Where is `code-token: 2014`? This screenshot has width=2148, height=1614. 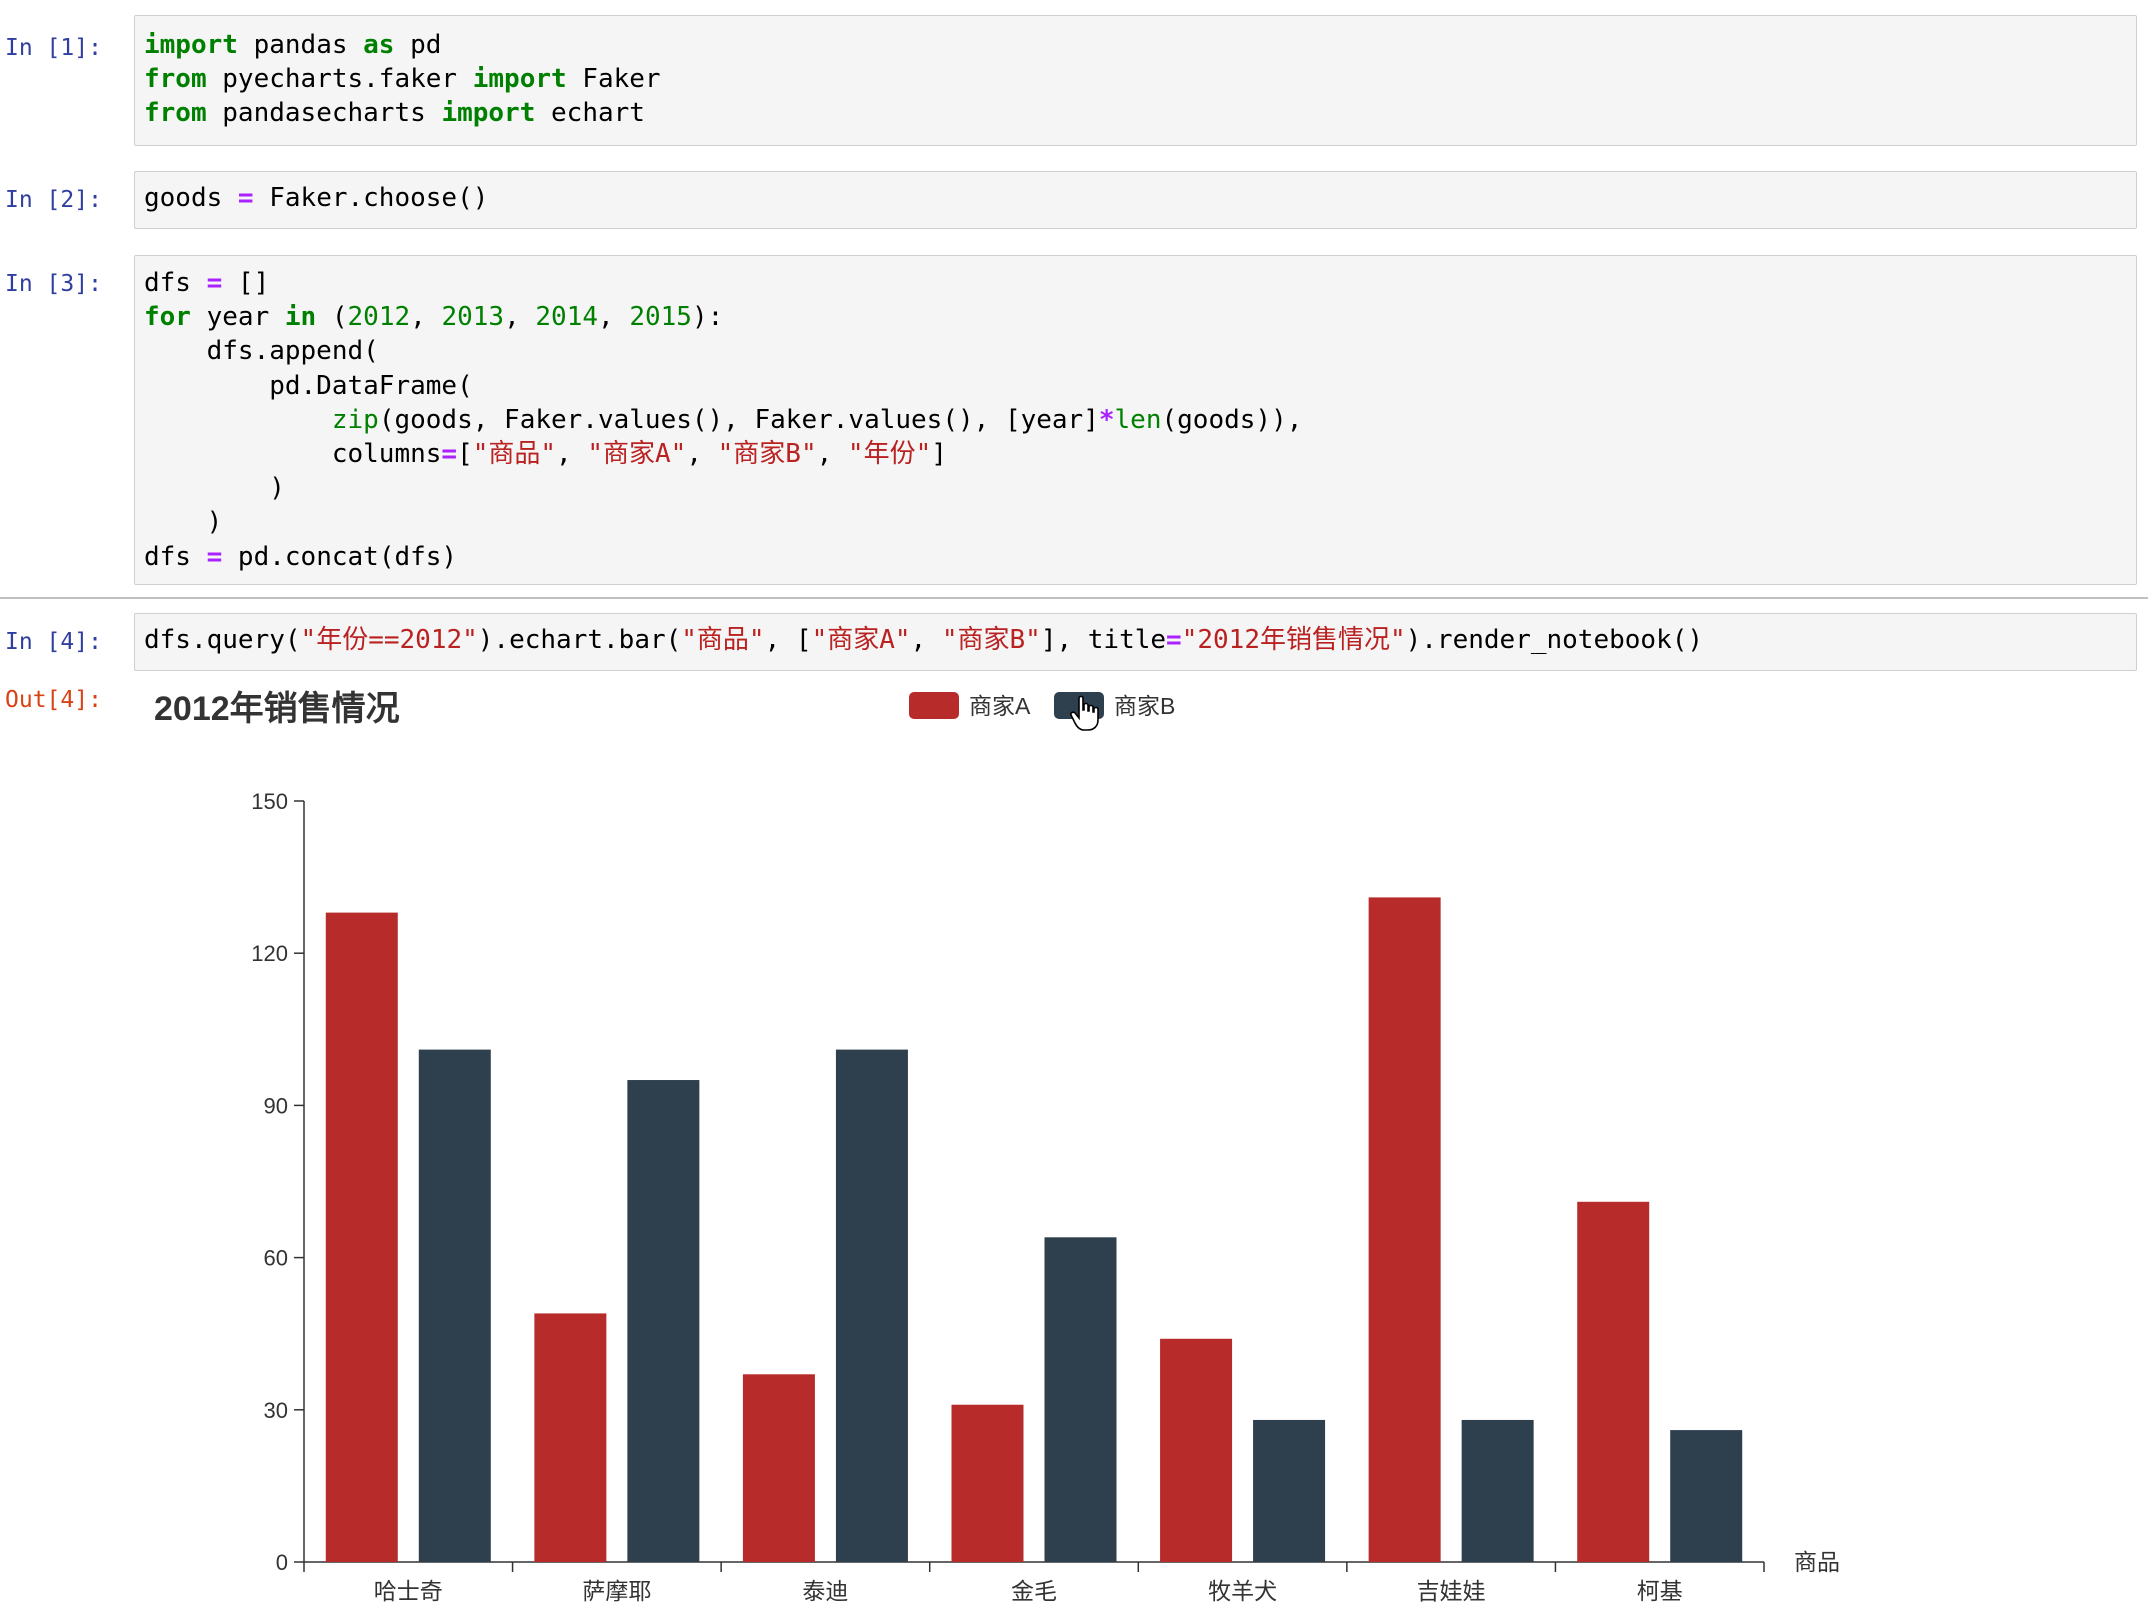
code-token: 2014 is located at coordinates (567, 317).